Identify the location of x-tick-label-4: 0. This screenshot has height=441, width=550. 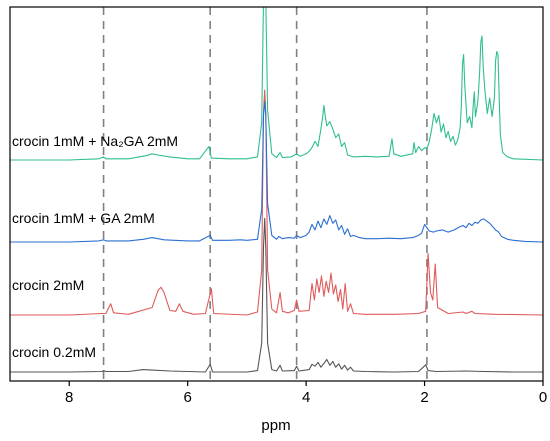
(543, 397).